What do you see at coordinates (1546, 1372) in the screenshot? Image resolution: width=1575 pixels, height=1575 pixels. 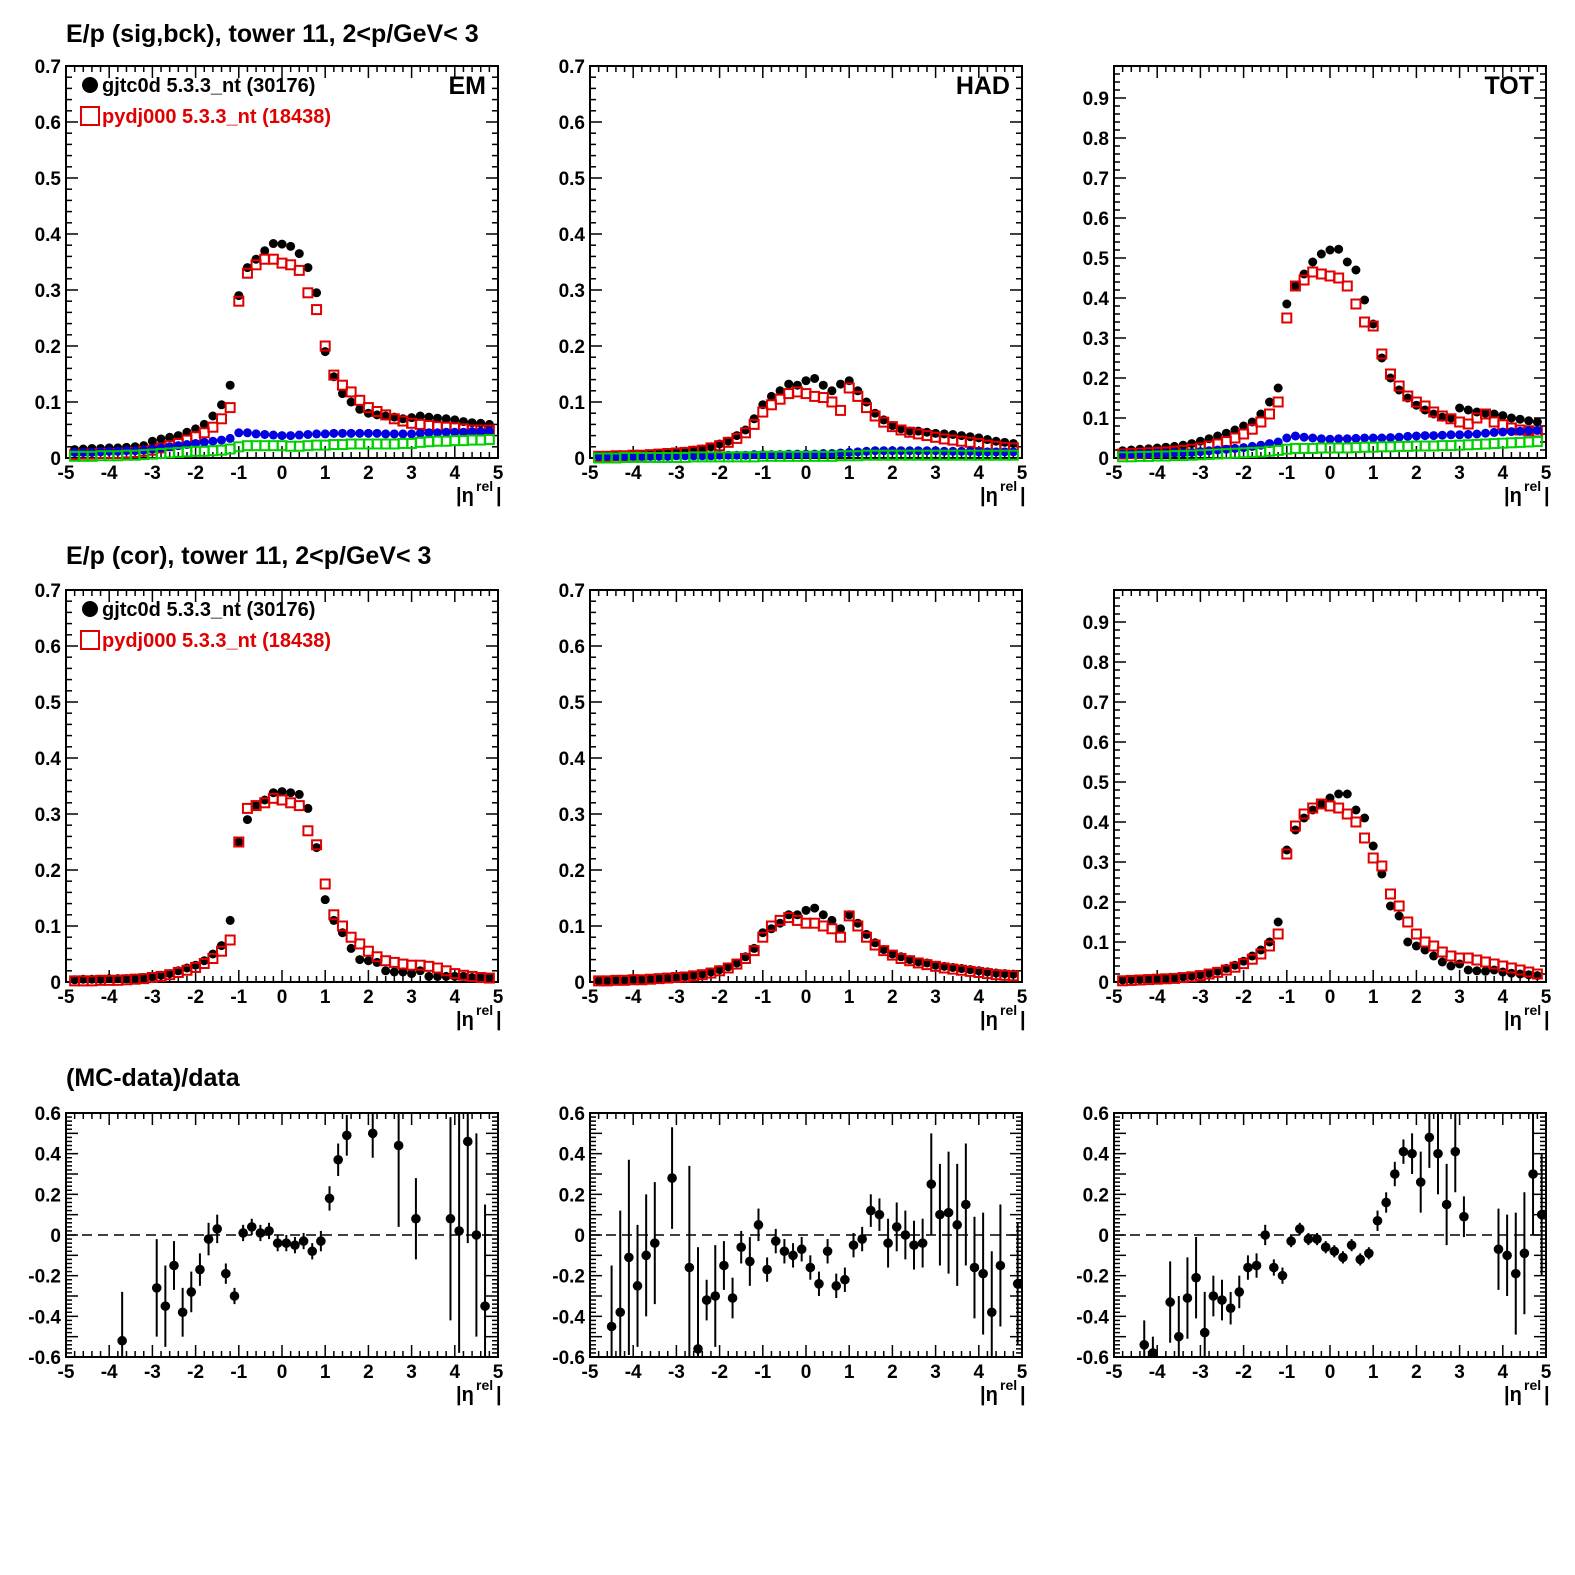 I see `x-tick-label: 5` at bounding box center [1546, 1372].